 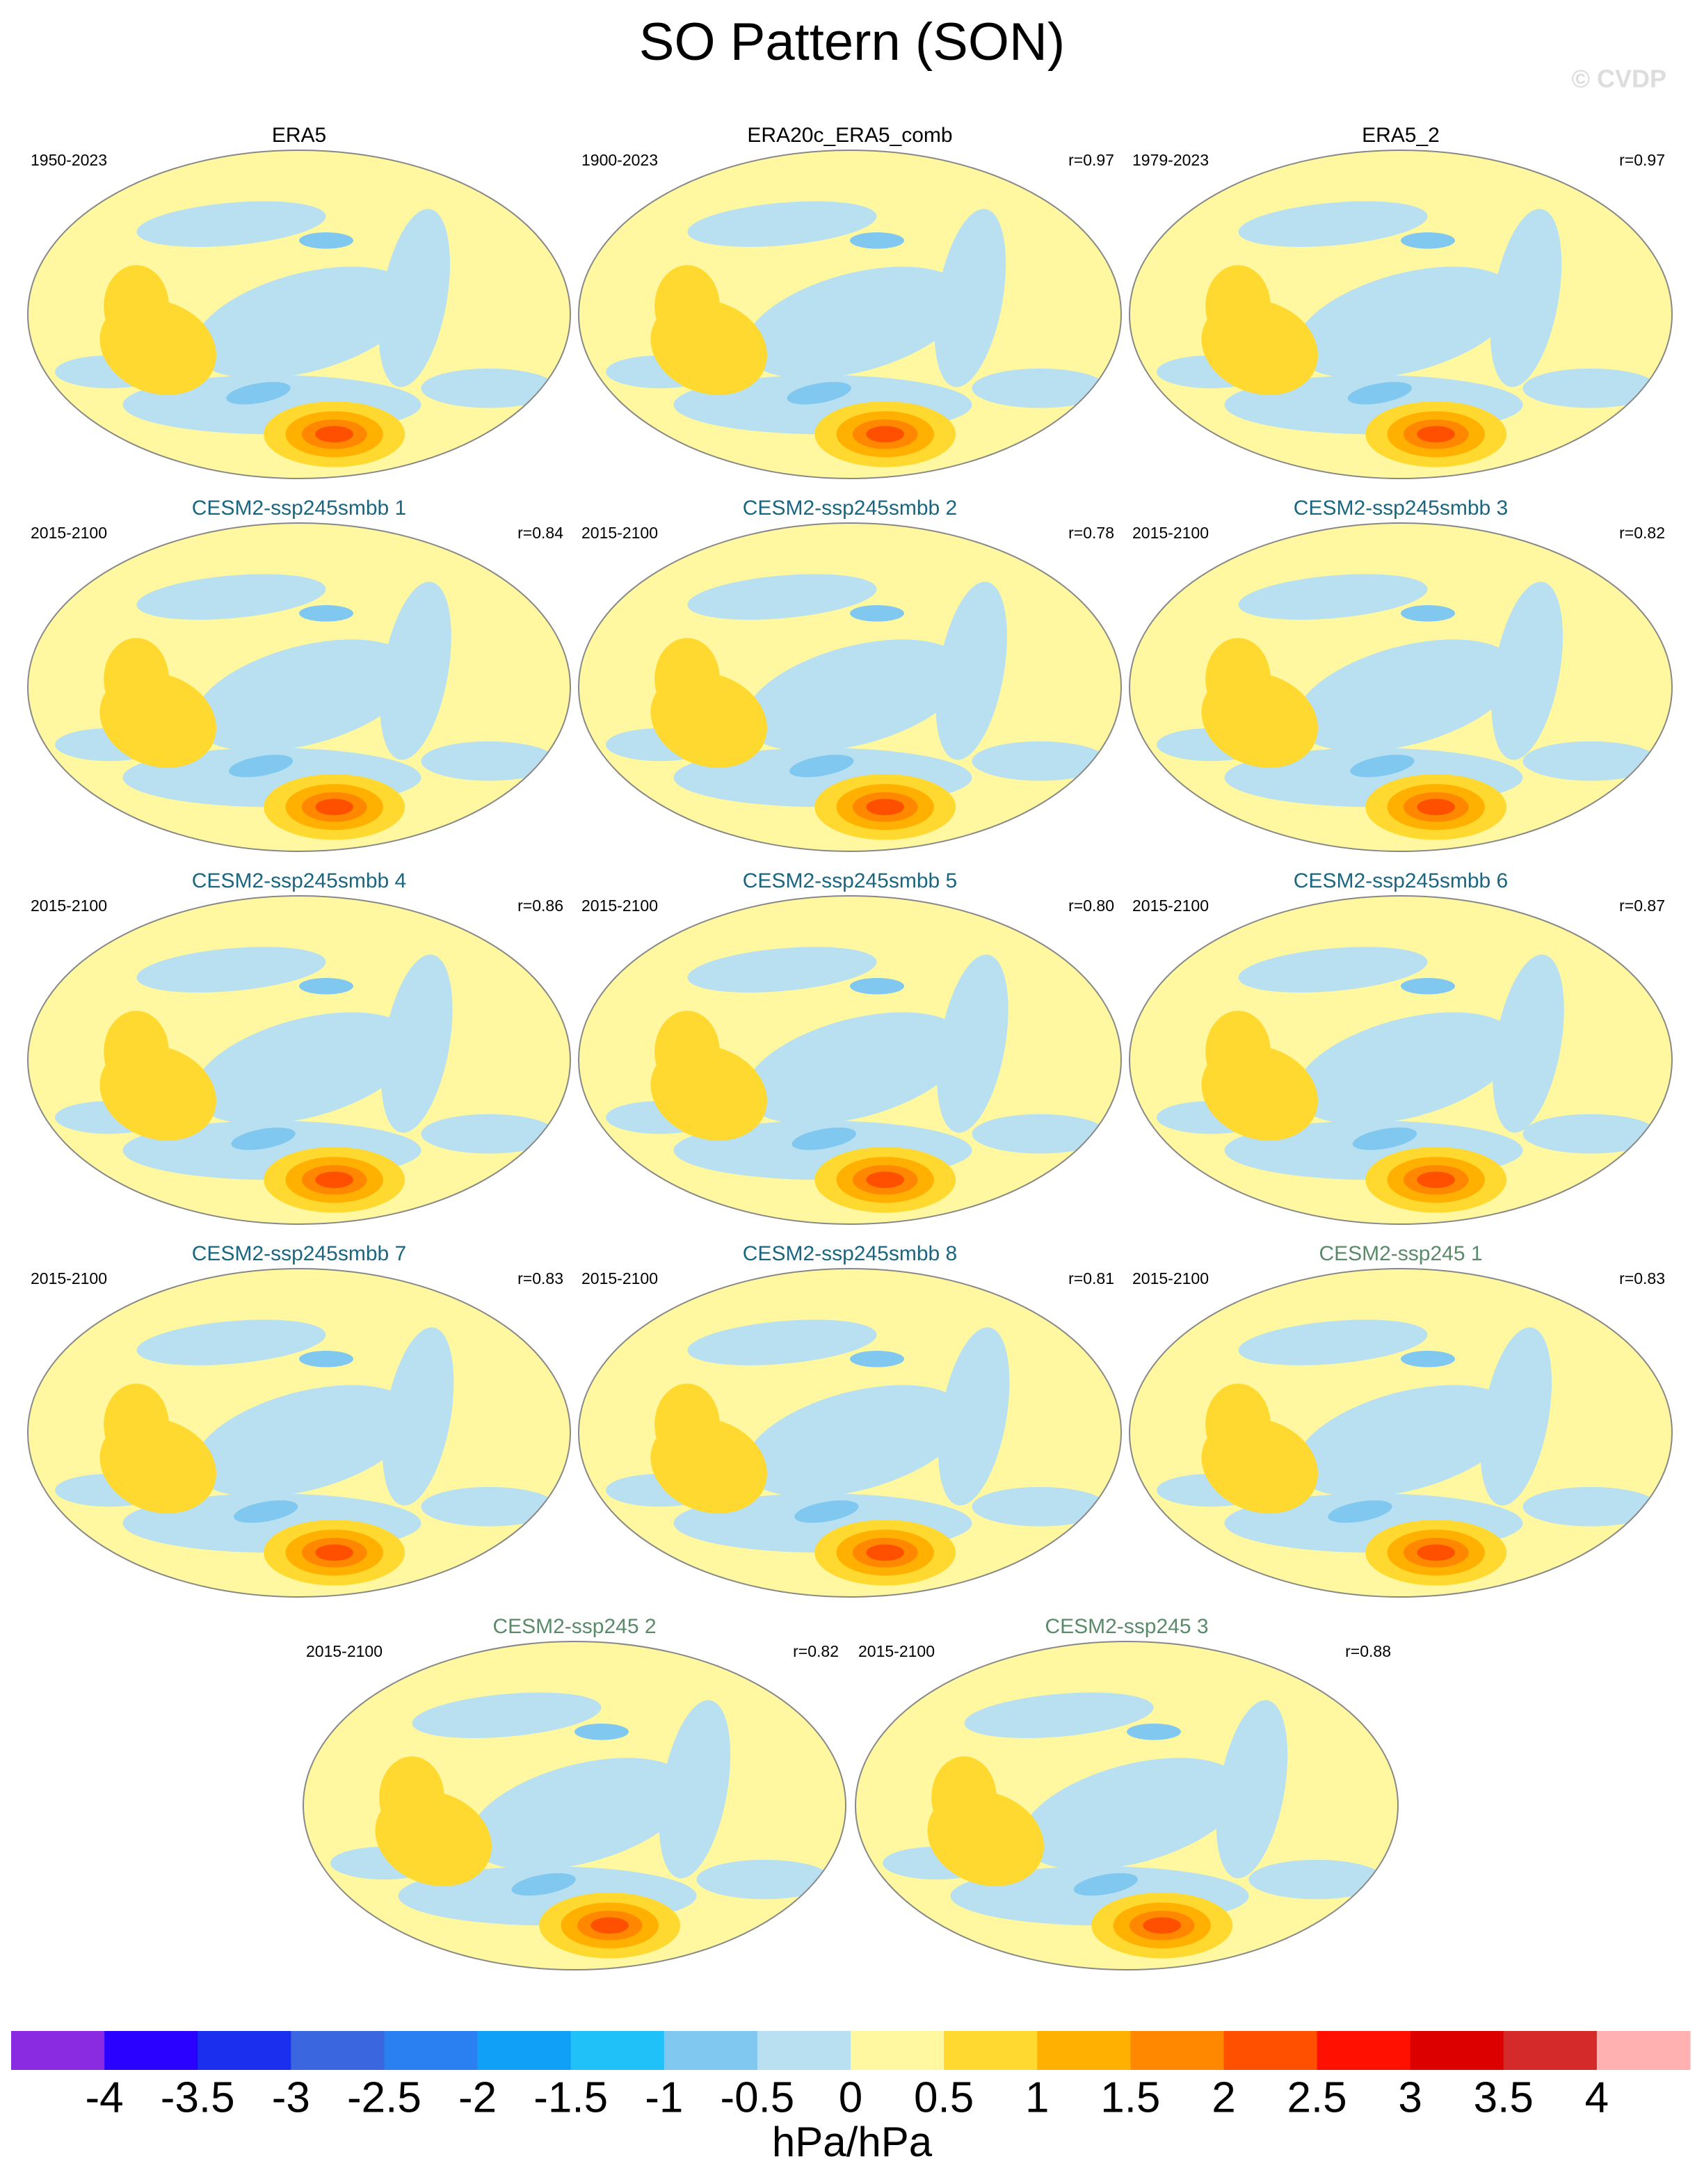 What do you see at coordinates (574, 1626) in the screenshot?
I see `panel-title: CESM2-ssp245 2` at bounding box center [574, 1626].